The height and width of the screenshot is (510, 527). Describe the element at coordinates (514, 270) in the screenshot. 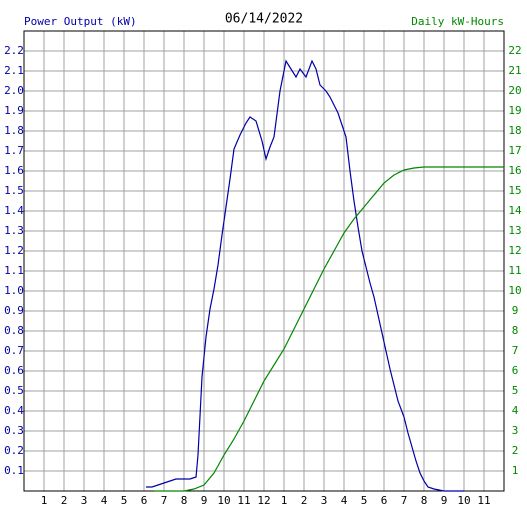

I see `y2-tick-label: 11` at that location.